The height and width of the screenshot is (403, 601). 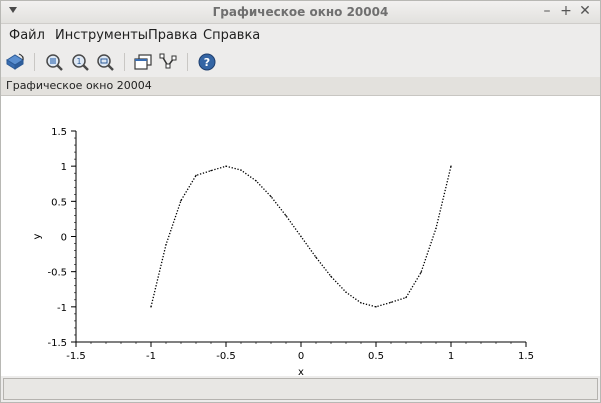 What do you see at coordinates (451, 356) in the screenshot?
I see `x-tick-label: 1` at bounding box center [451, 356].